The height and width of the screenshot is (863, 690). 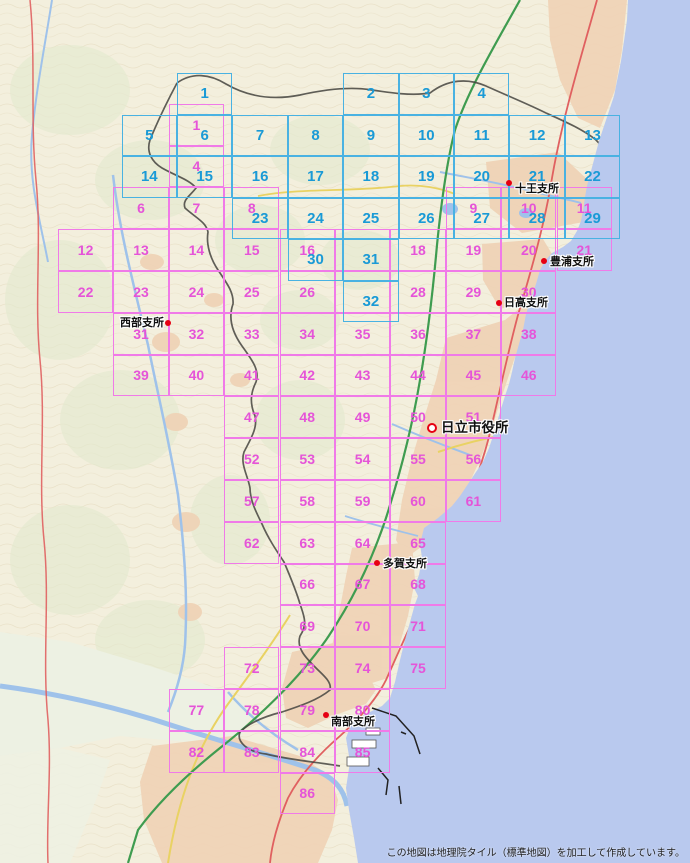 I want to click on place-label: 日高支所, so click(x=526, y=303).